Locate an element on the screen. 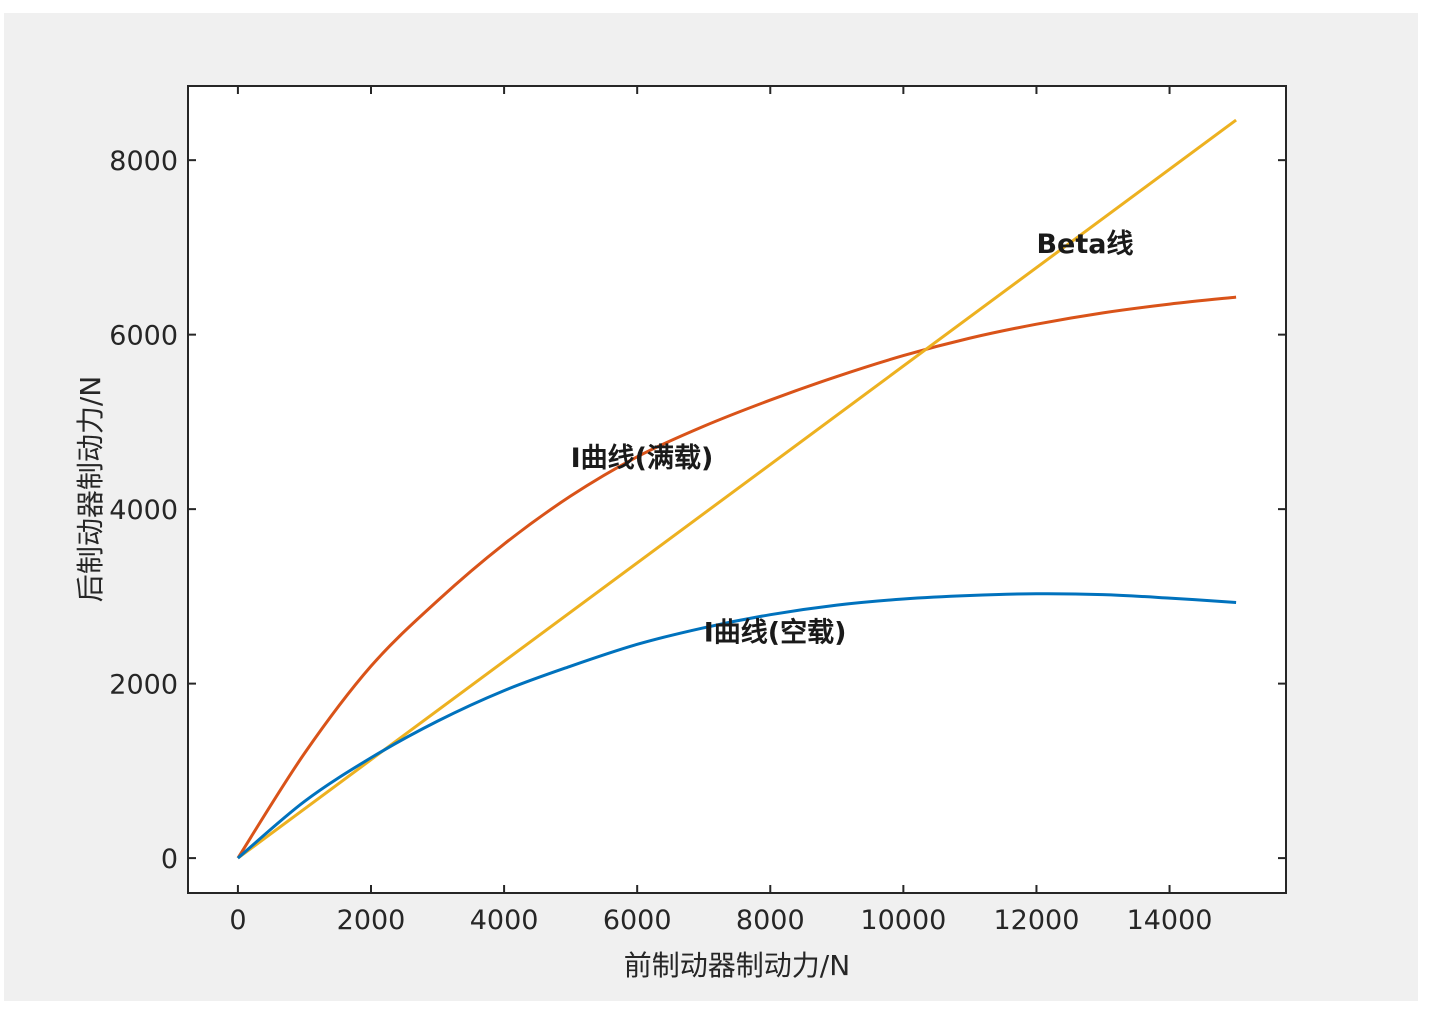  x-tick-label: 0 is located at coordinates (237, 920).